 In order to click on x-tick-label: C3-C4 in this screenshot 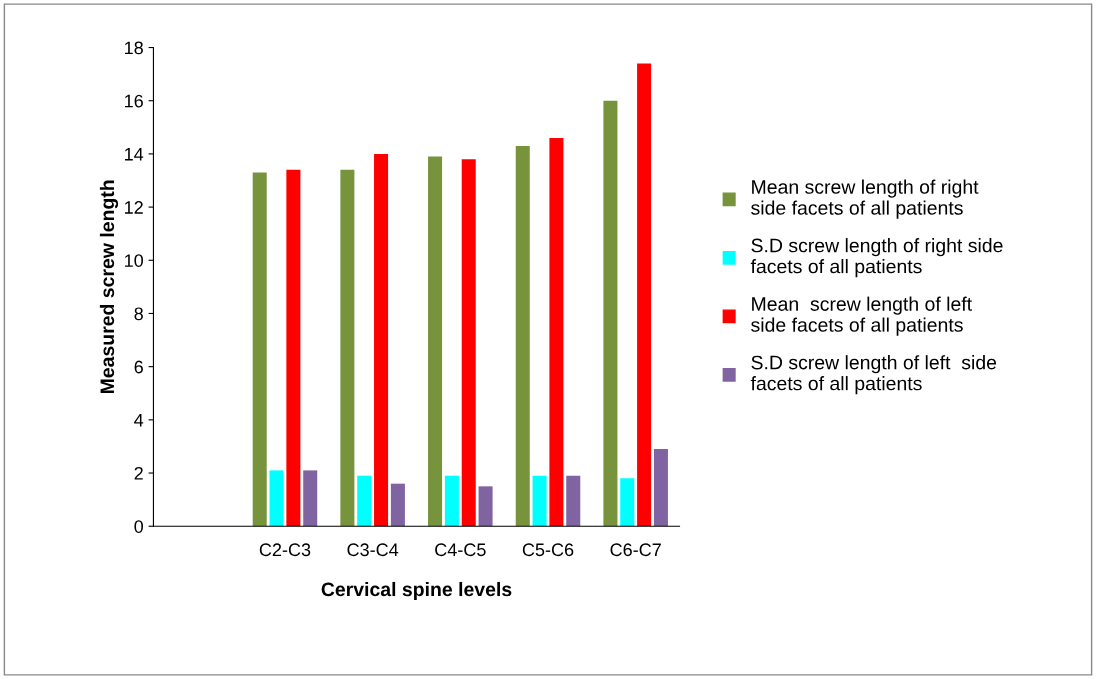, I will do `click(373, 550)`.